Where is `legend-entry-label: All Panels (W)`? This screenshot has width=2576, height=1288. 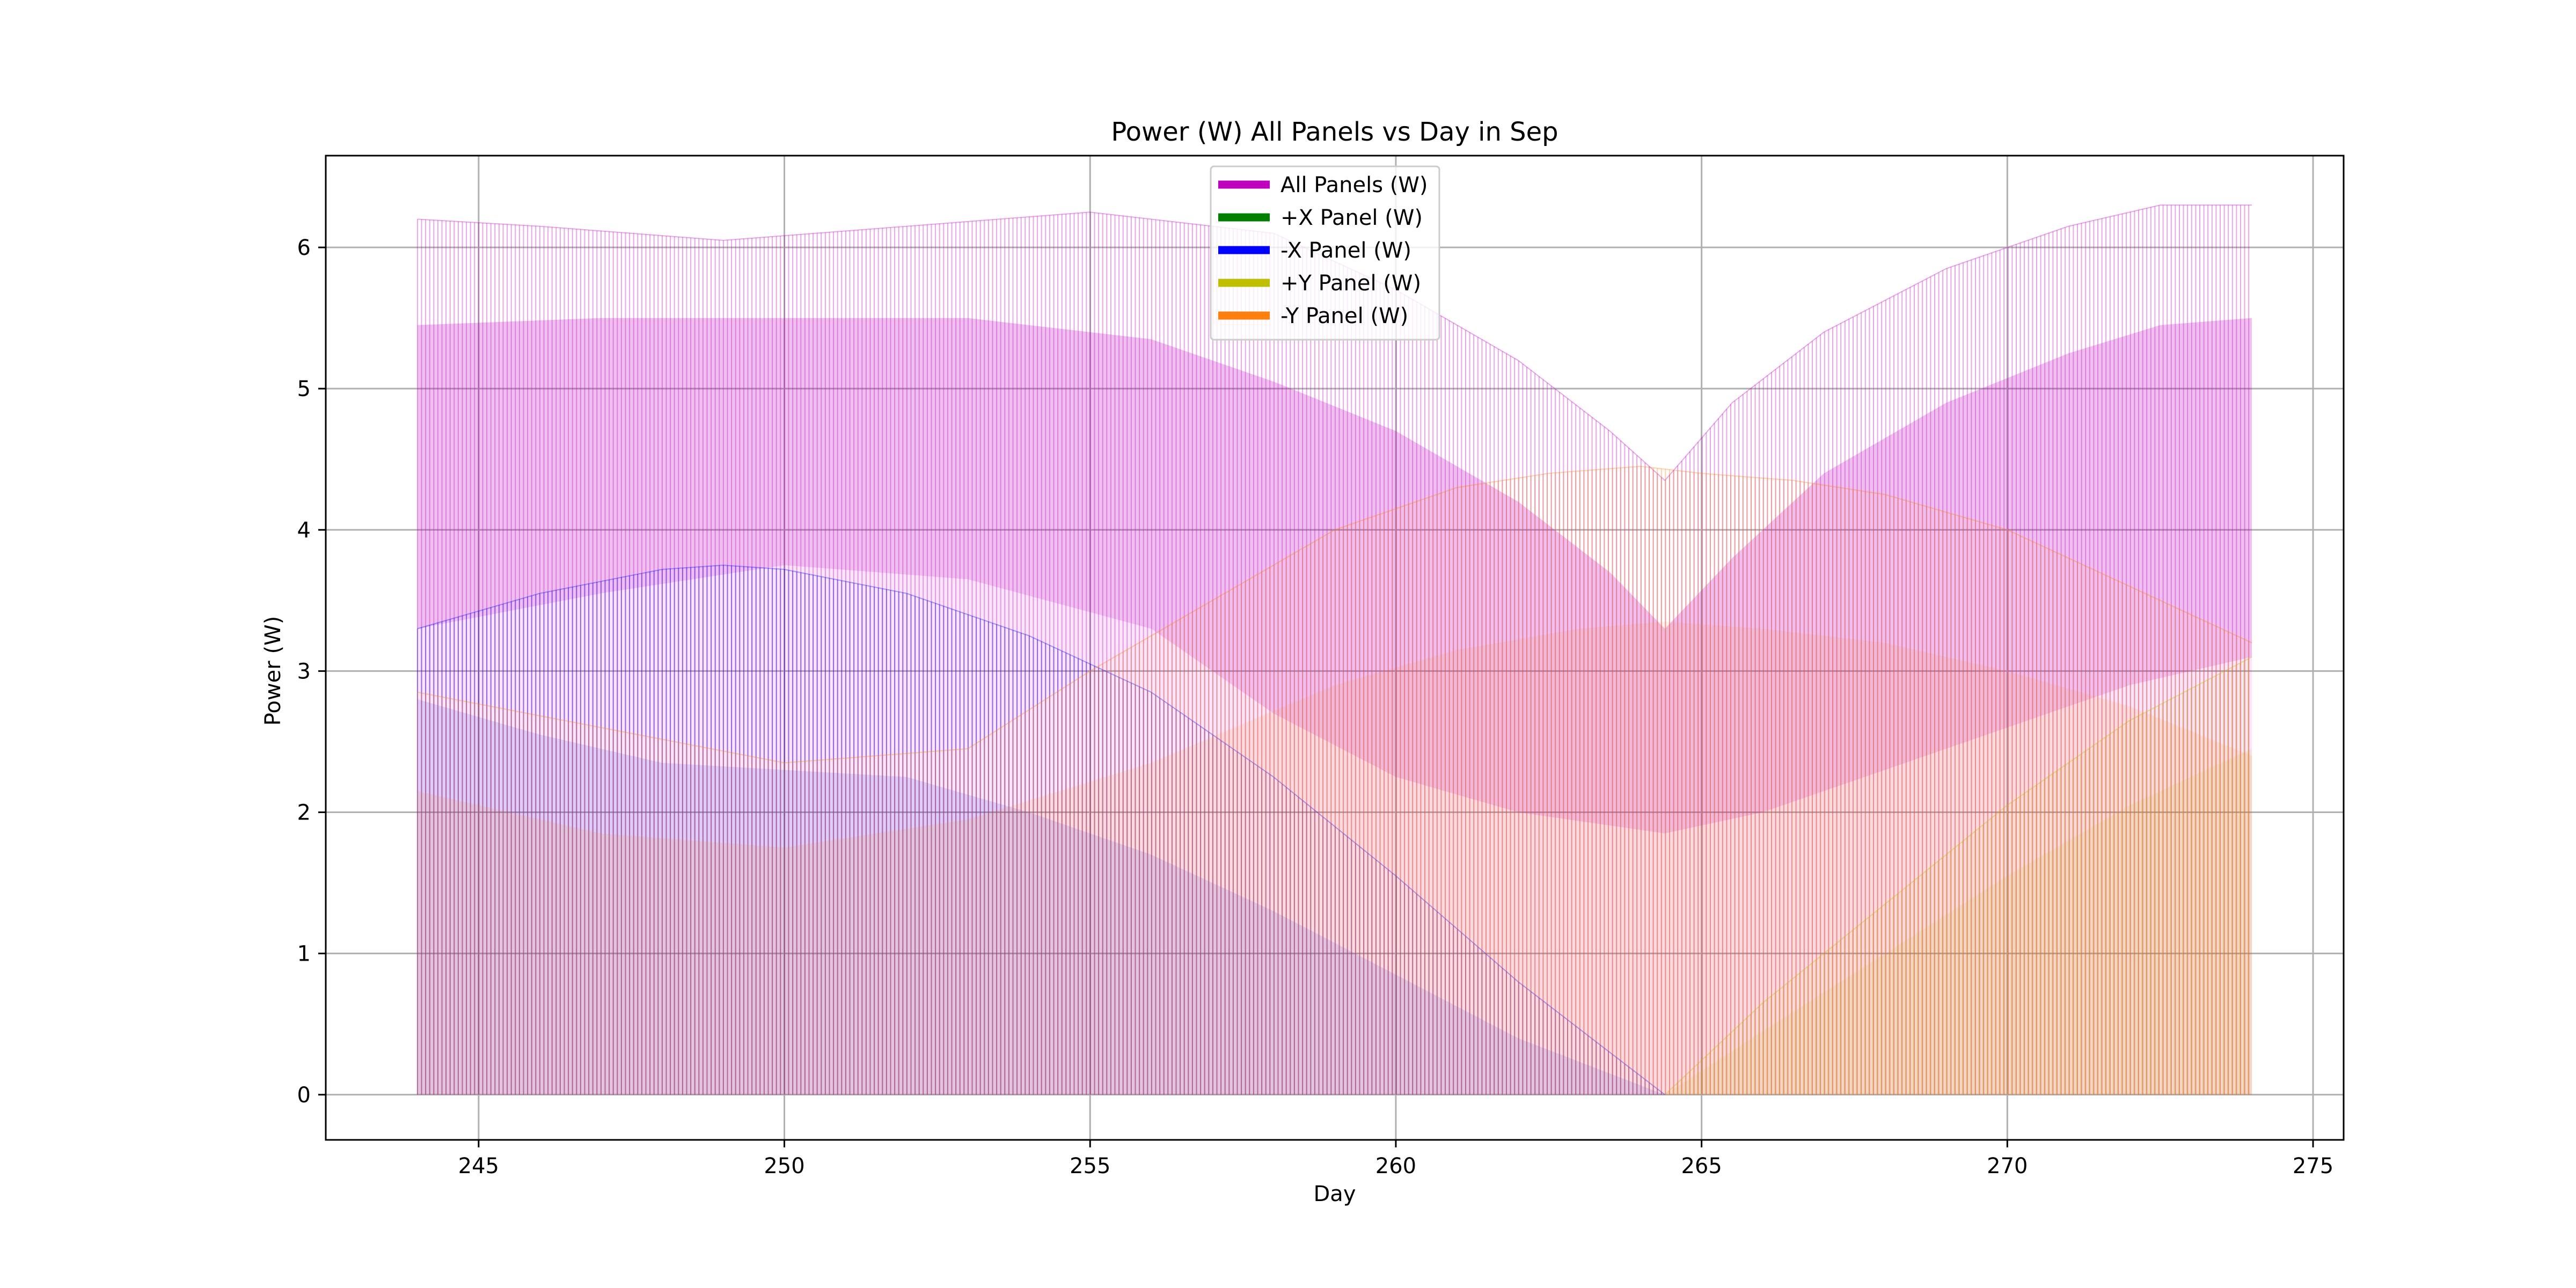
legend-entry-label: All Panels (W) is located at coordinates (1354, 185).